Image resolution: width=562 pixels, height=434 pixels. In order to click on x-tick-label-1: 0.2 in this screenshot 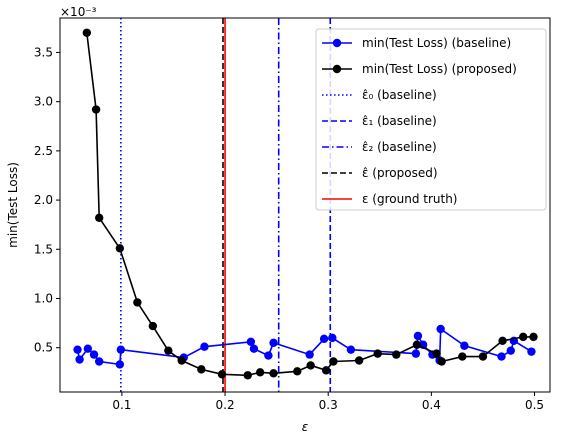, I will do `click(225, 405)`.